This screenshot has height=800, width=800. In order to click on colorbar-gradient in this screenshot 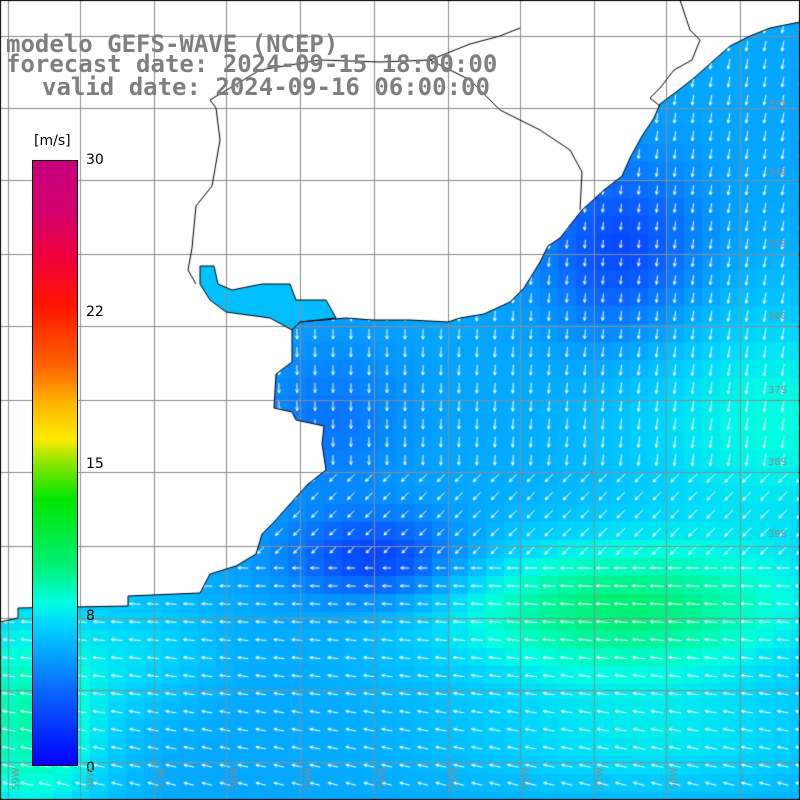, I will do `click(55, 463)`.